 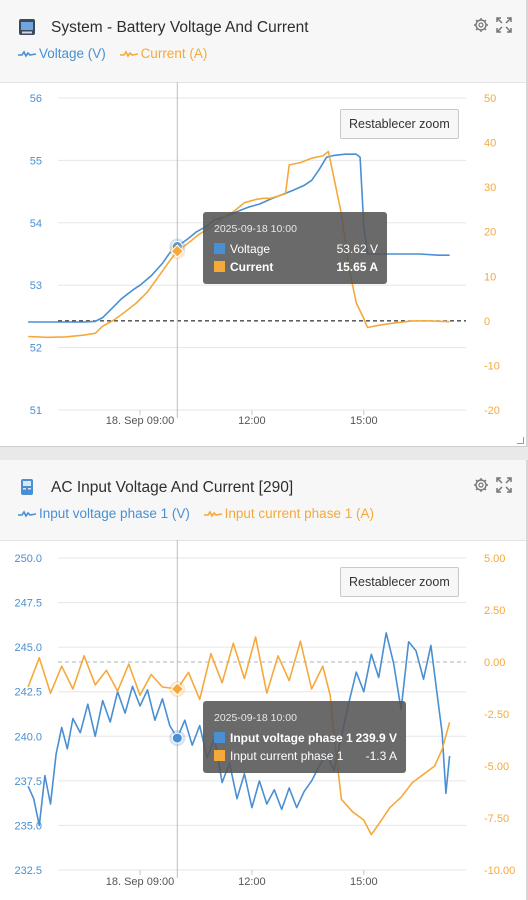 I want to click on tooltip-row-current: Input current phase 1, so click(x=278, y=756).